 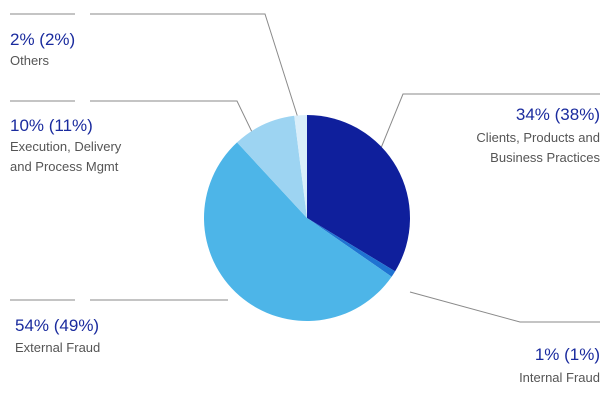 I want to click on category-label: Others, so click(x=30, y=60).